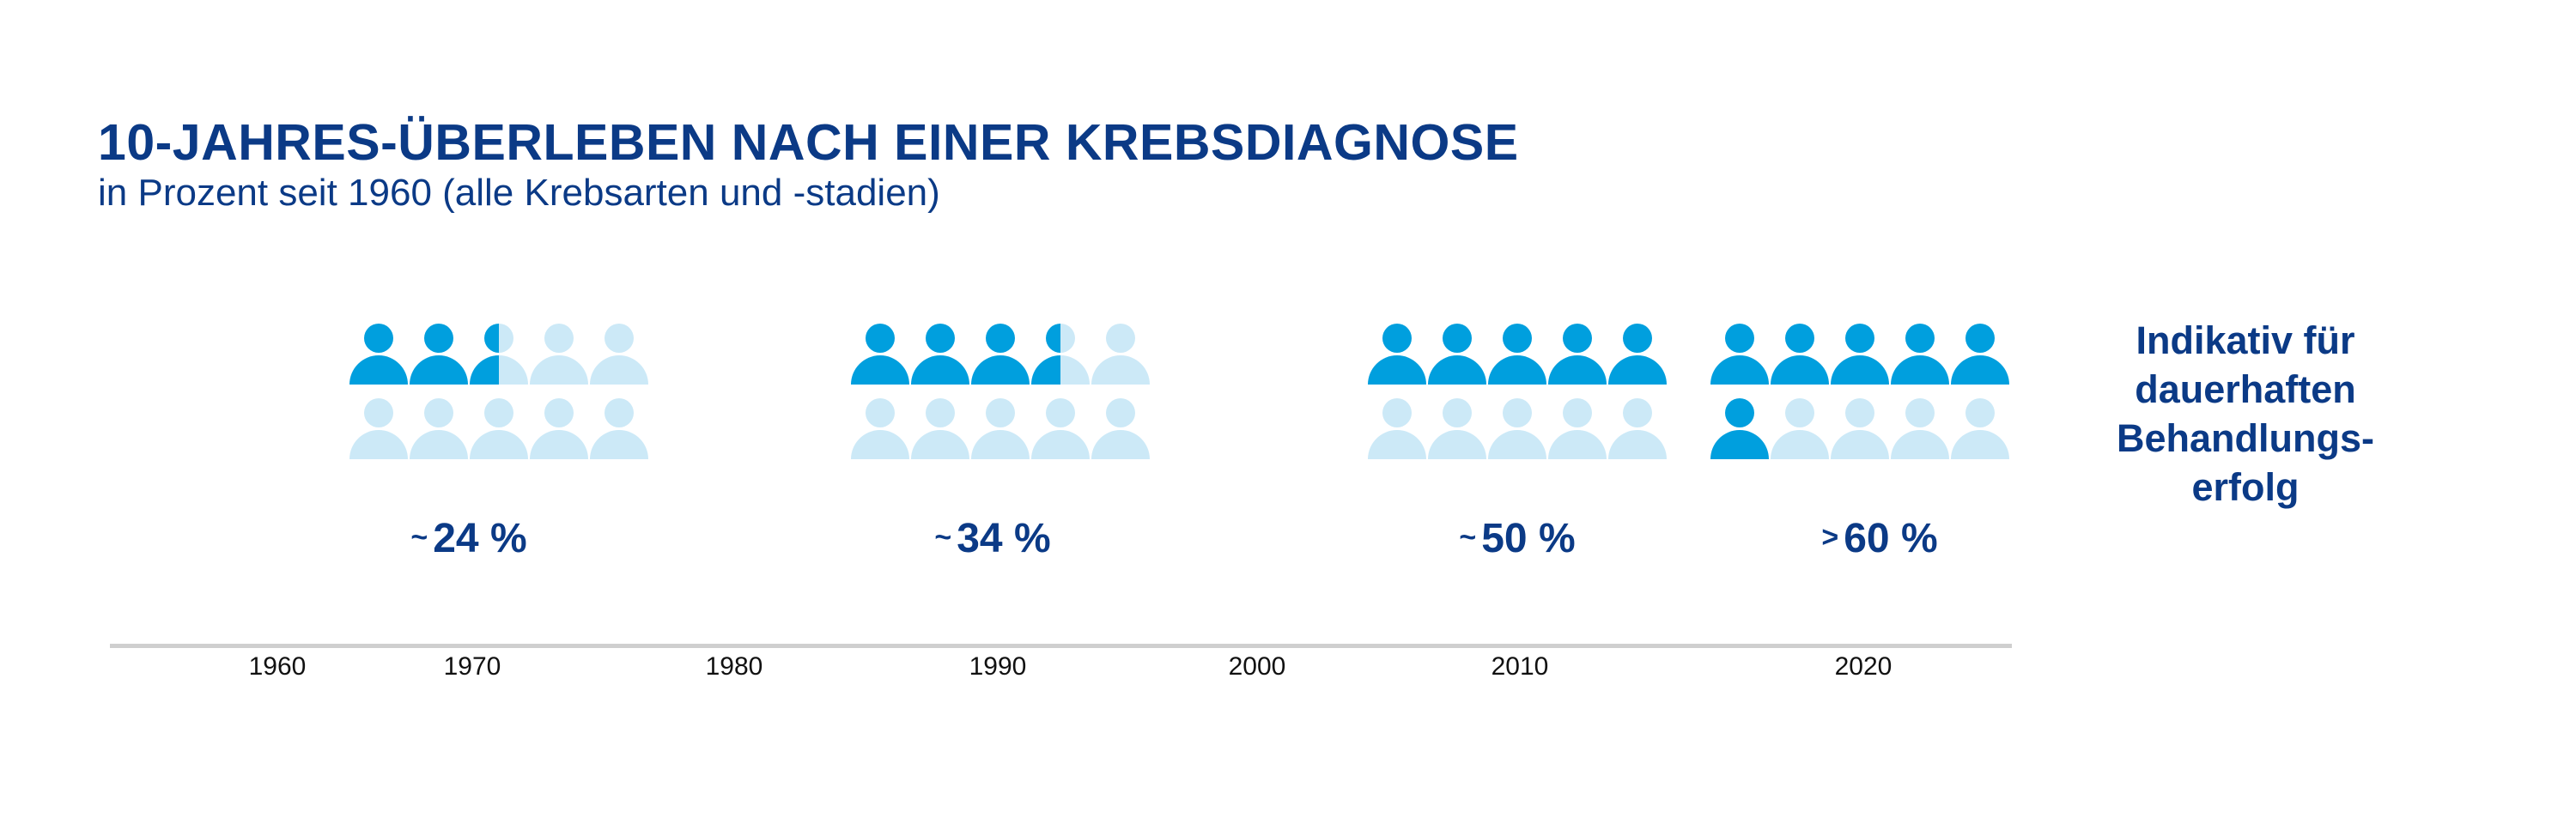 This screenshot has width=2576, height=824. What do you see at coordinates (734, 666) in the screenshot?
I see `year-label-1980: 1980` at bounding box center [734, 666].